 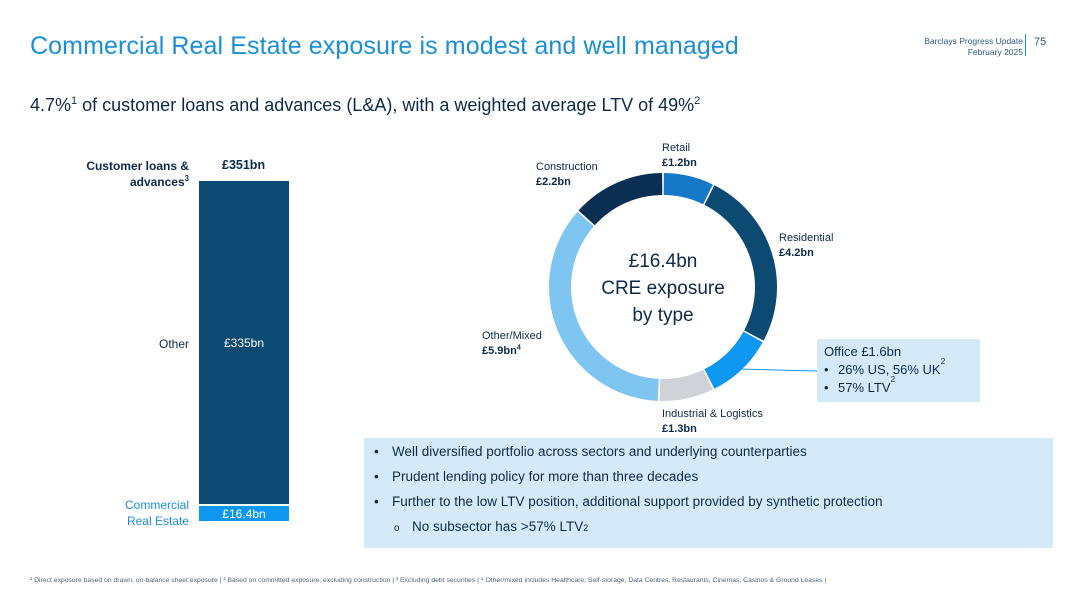 I want to click on bar-segment-cre, so click(x=244, y=513).